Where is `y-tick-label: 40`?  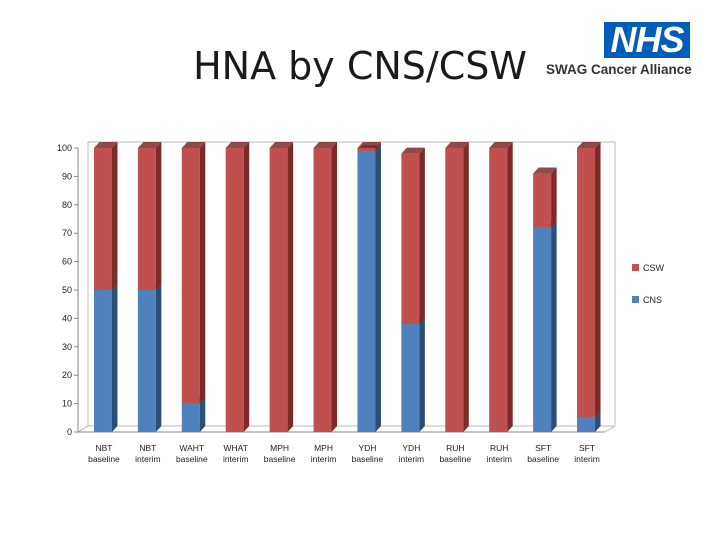 y-tick-label: 40 is located at coordinates (67, 318).